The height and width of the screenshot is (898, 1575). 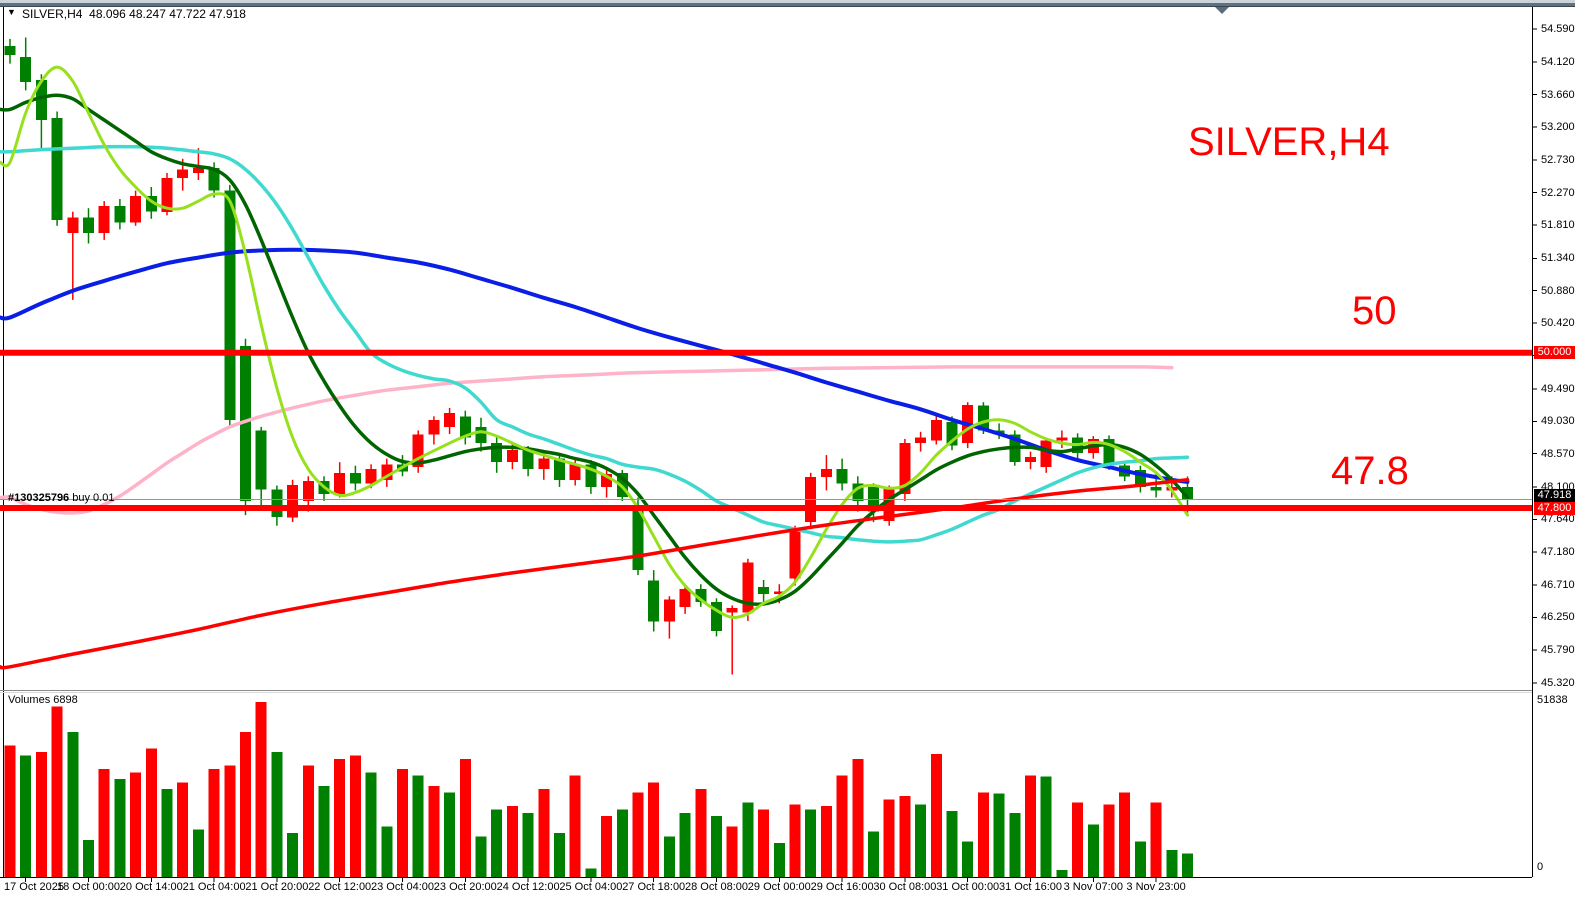 What do you see at coordinates (43, 700) in the screenshot?
I see `volumes-indicator-label: Volumes 6898` at bounding box center [43, 700].